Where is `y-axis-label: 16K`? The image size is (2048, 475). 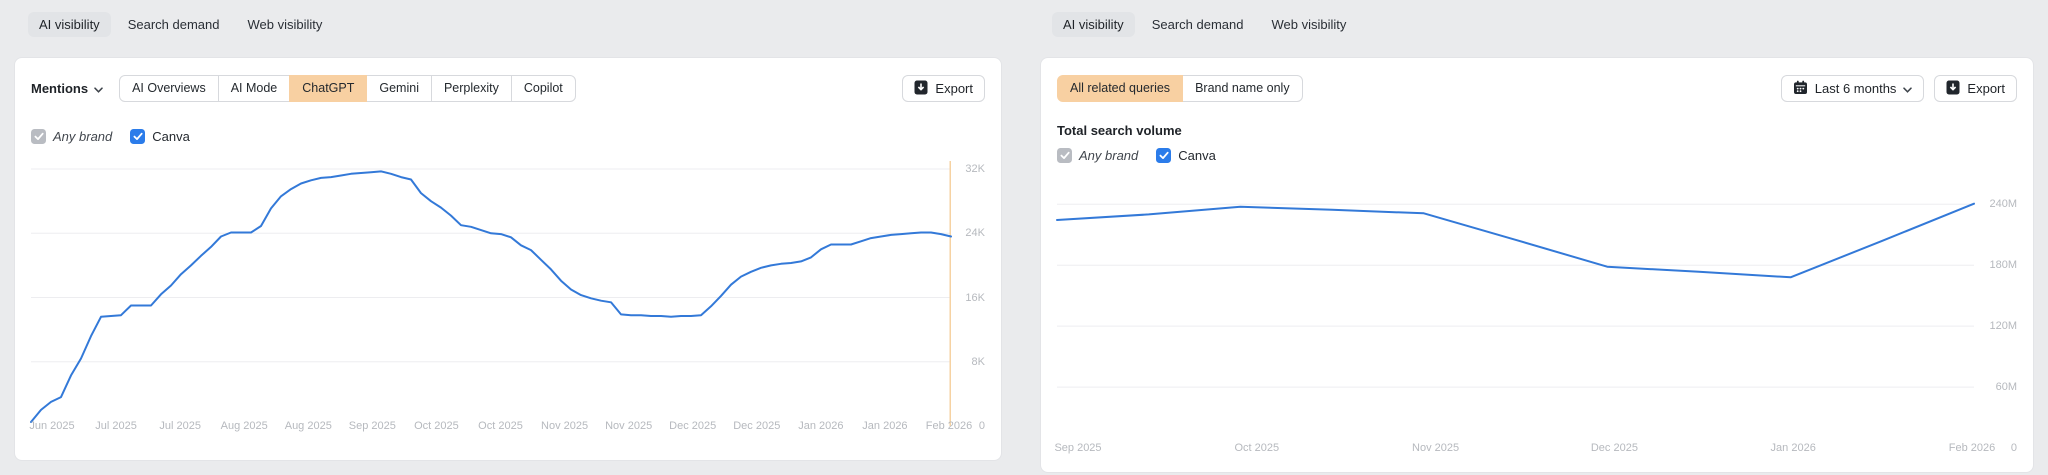
y-axis-label: 16K is located at coordinates (975, 297).